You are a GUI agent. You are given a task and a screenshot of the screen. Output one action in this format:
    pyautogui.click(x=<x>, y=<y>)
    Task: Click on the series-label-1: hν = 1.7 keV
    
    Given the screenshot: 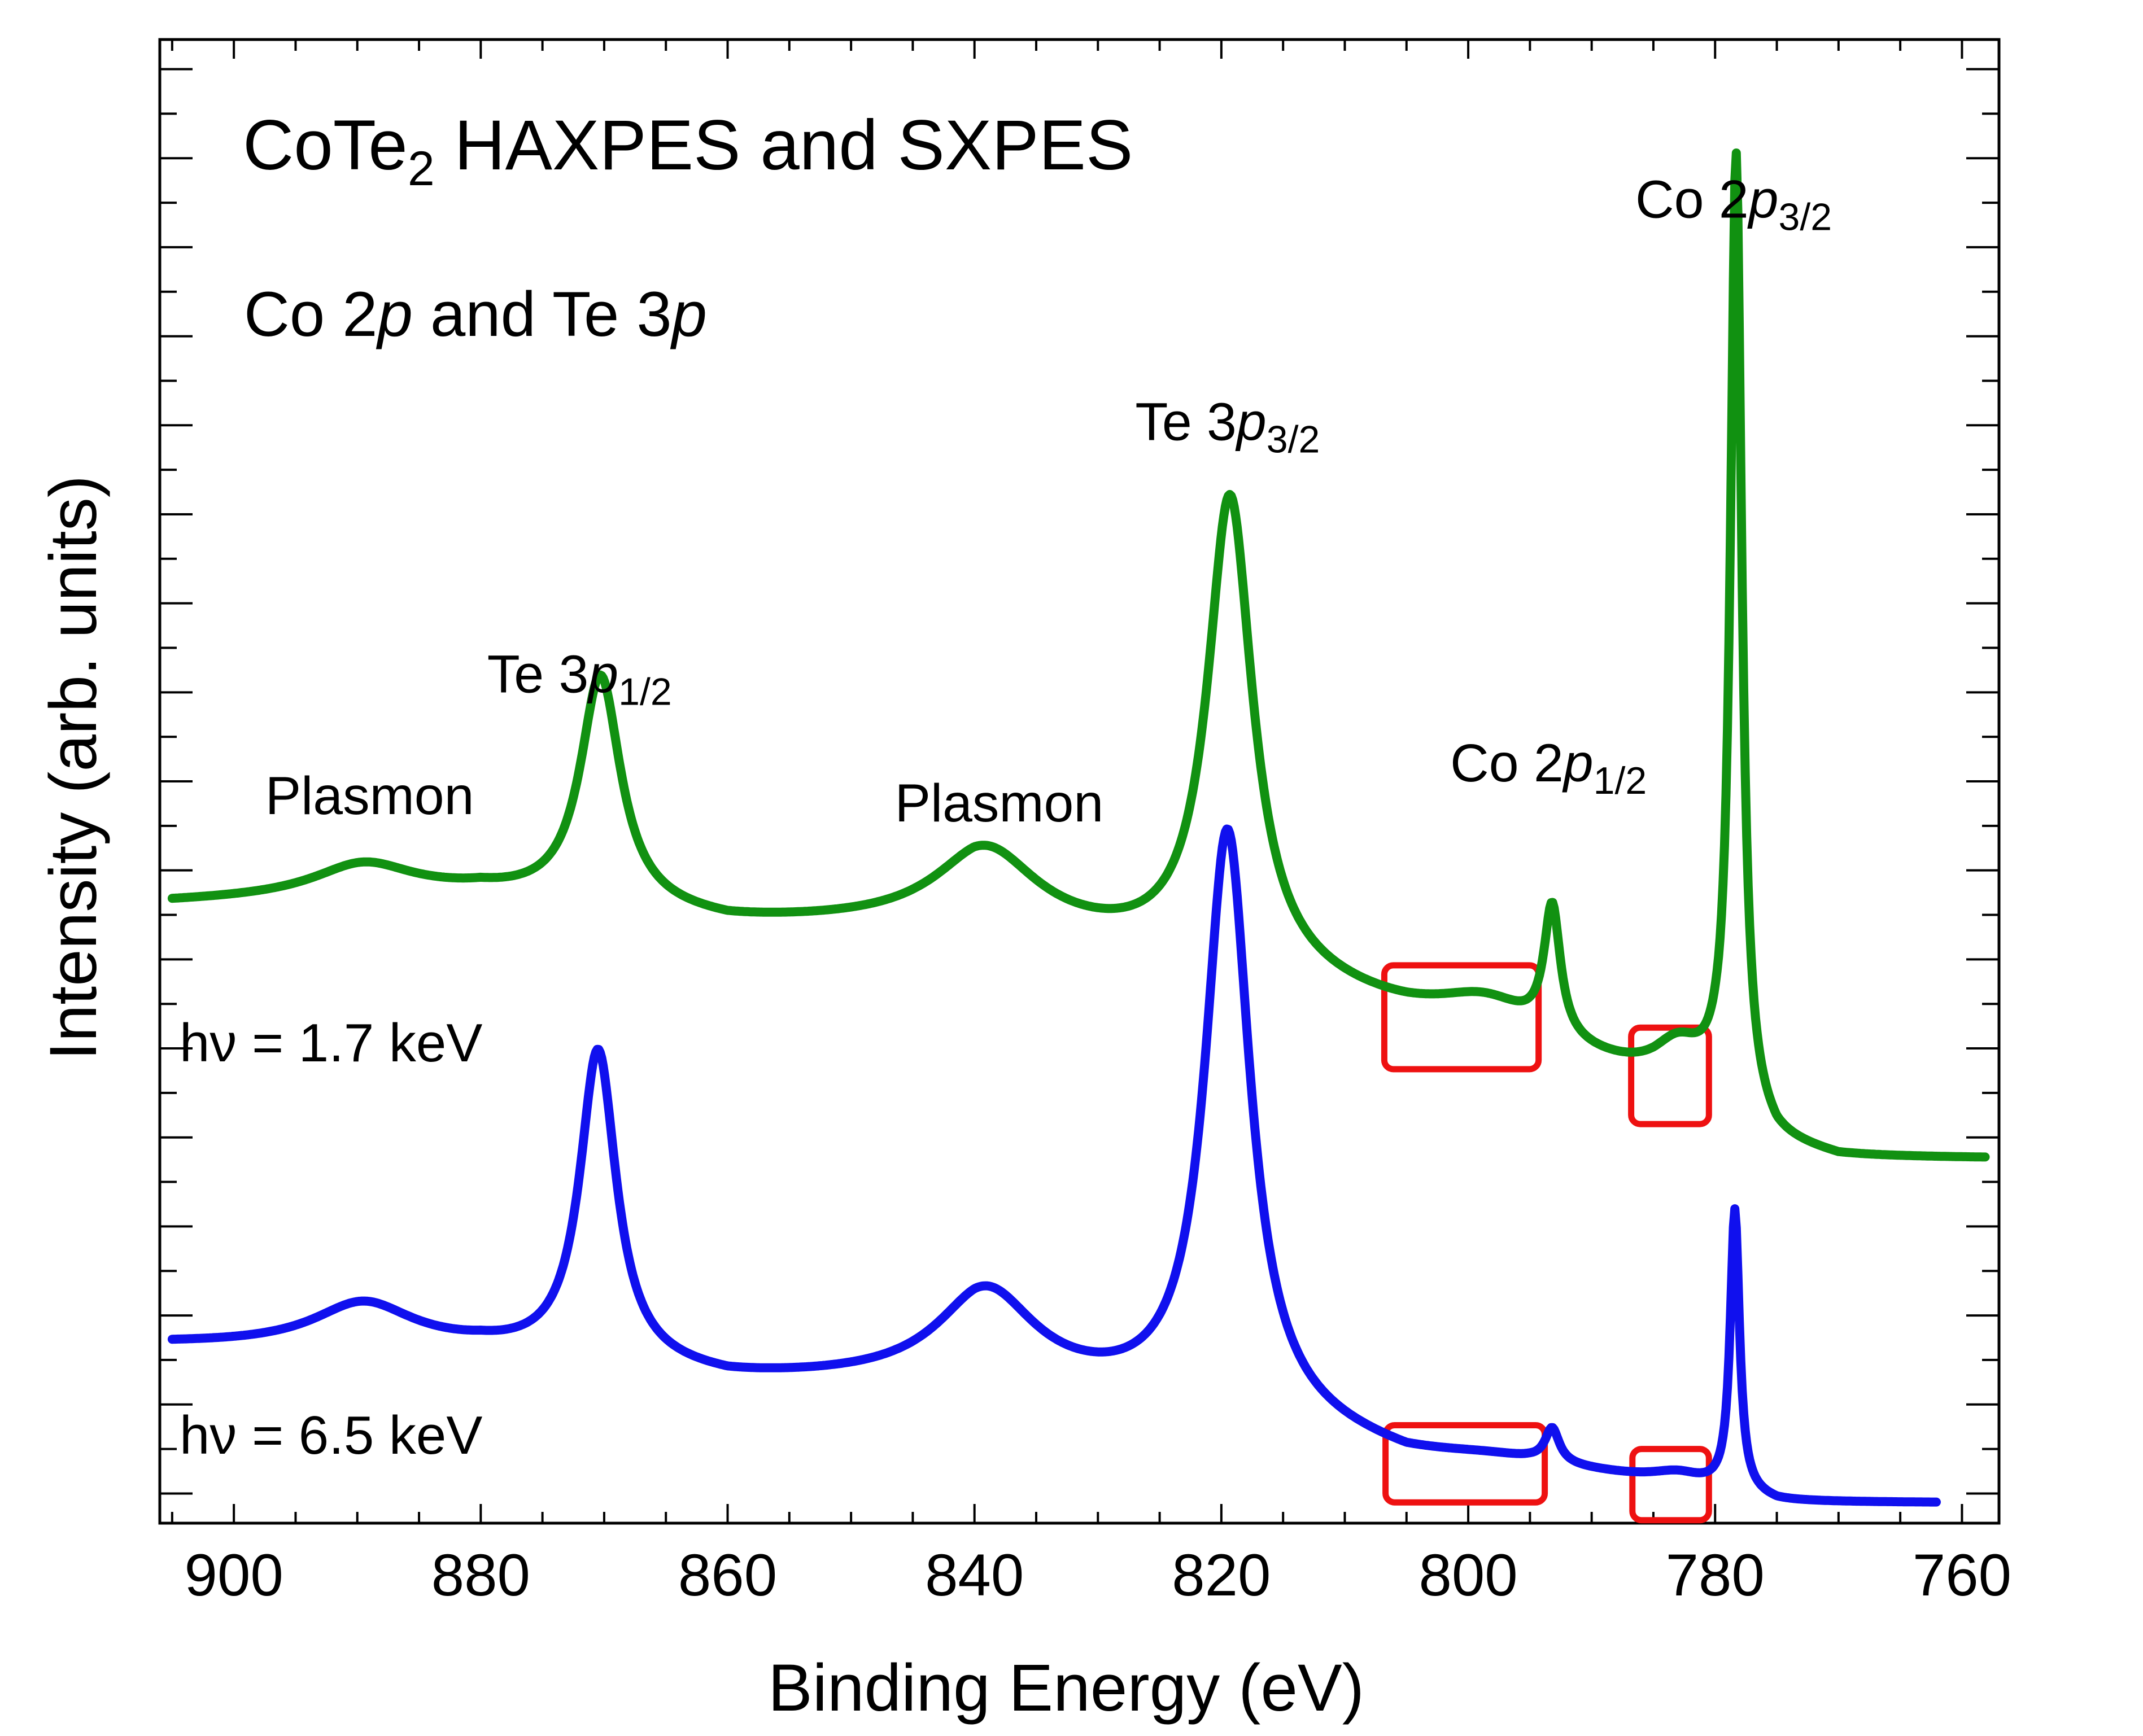 What is the action you would take?
    pyautogui.click(x=331, y=1043)
    